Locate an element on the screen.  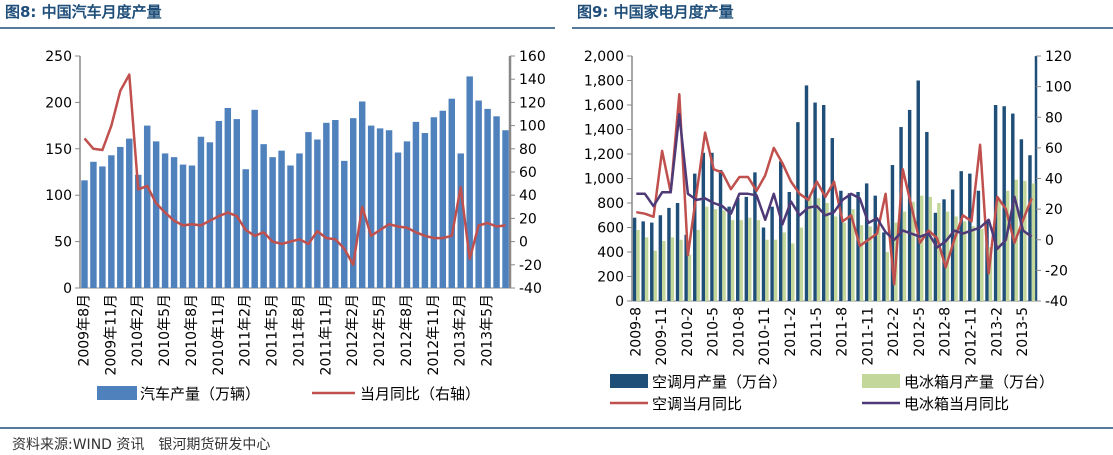
chart2-x-tick-label: 2010-8 is located at coordinates (739, 332).